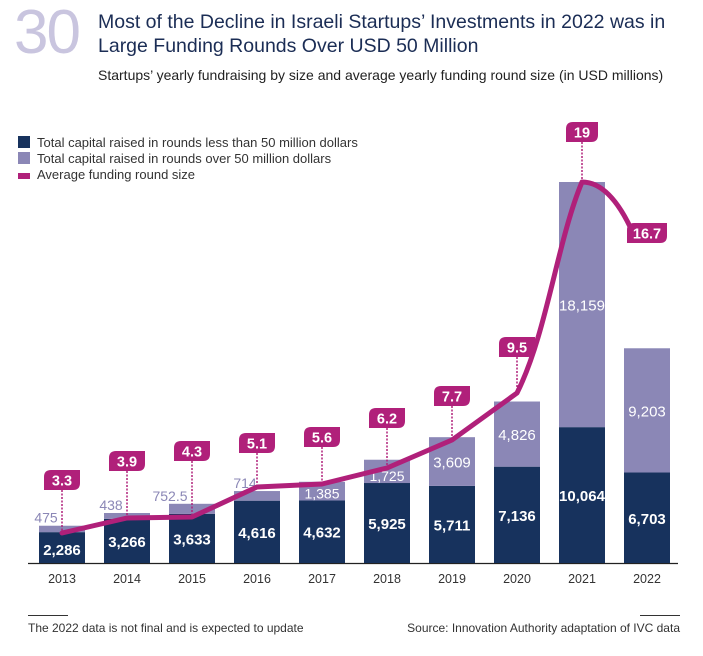 This screenshot has width=703, height=656. I want to click on x-tick-label: 2014, so click(127, 579).